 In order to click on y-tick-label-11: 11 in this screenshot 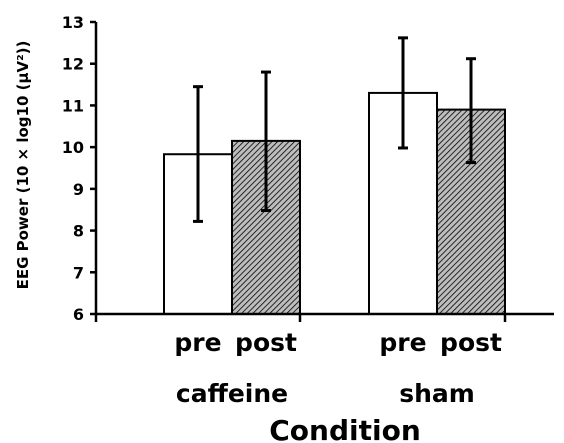, I will do `click(73, 105)`.